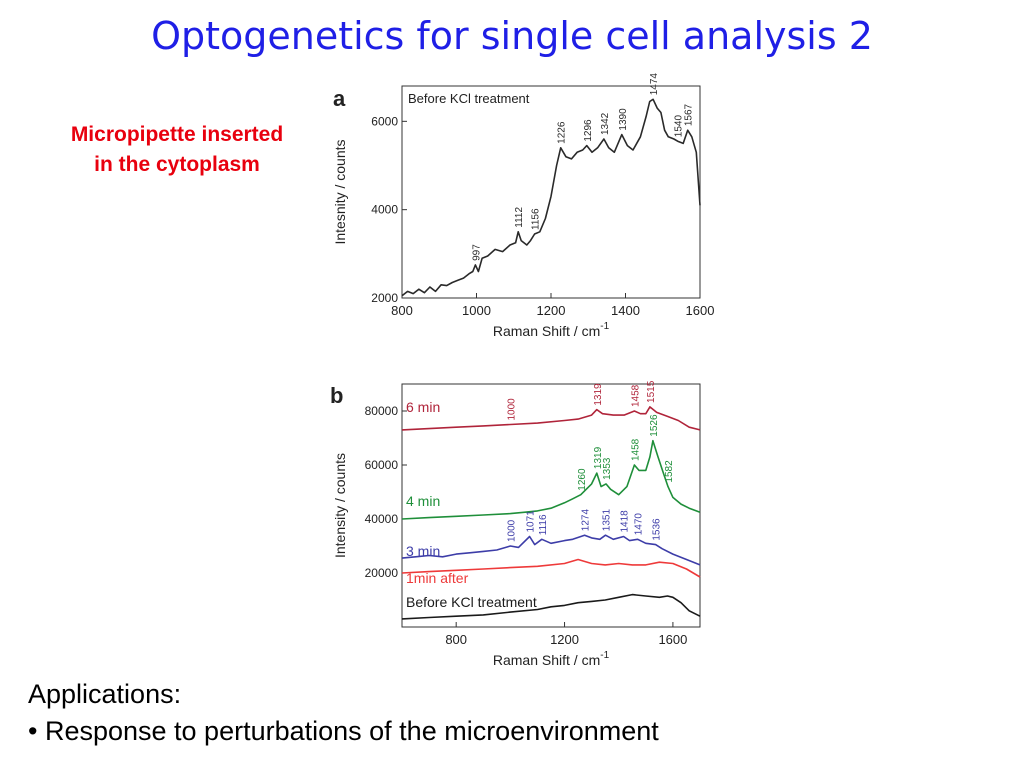 The width and height of the screenshot is (1024, 768). I want to click on peak-label: 1351, so click(606, 520).